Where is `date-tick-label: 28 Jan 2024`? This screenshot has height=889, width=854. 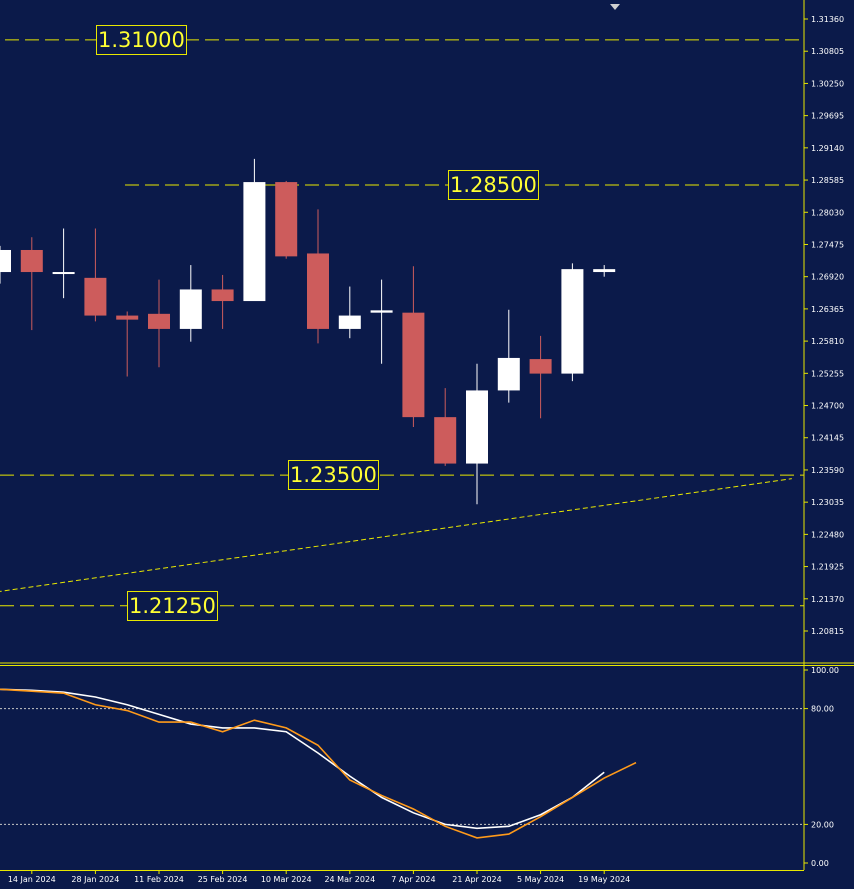 date-tick-label: 28 Jan 2024 is located at coordinates (95, 879).